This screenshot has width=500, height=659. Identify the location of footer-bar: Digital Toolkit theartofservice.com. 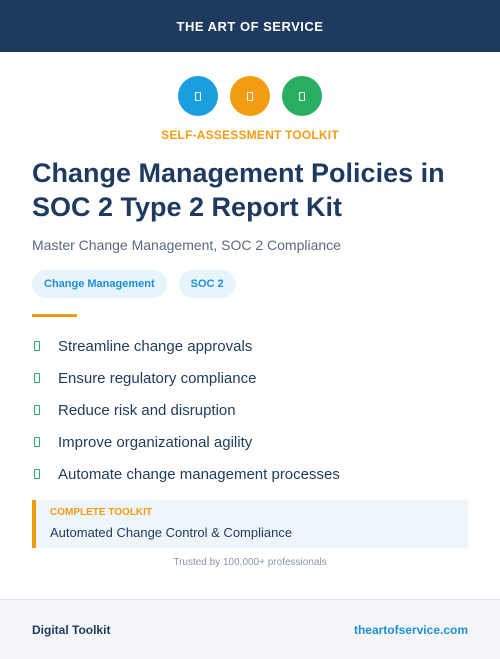
(250, 629).